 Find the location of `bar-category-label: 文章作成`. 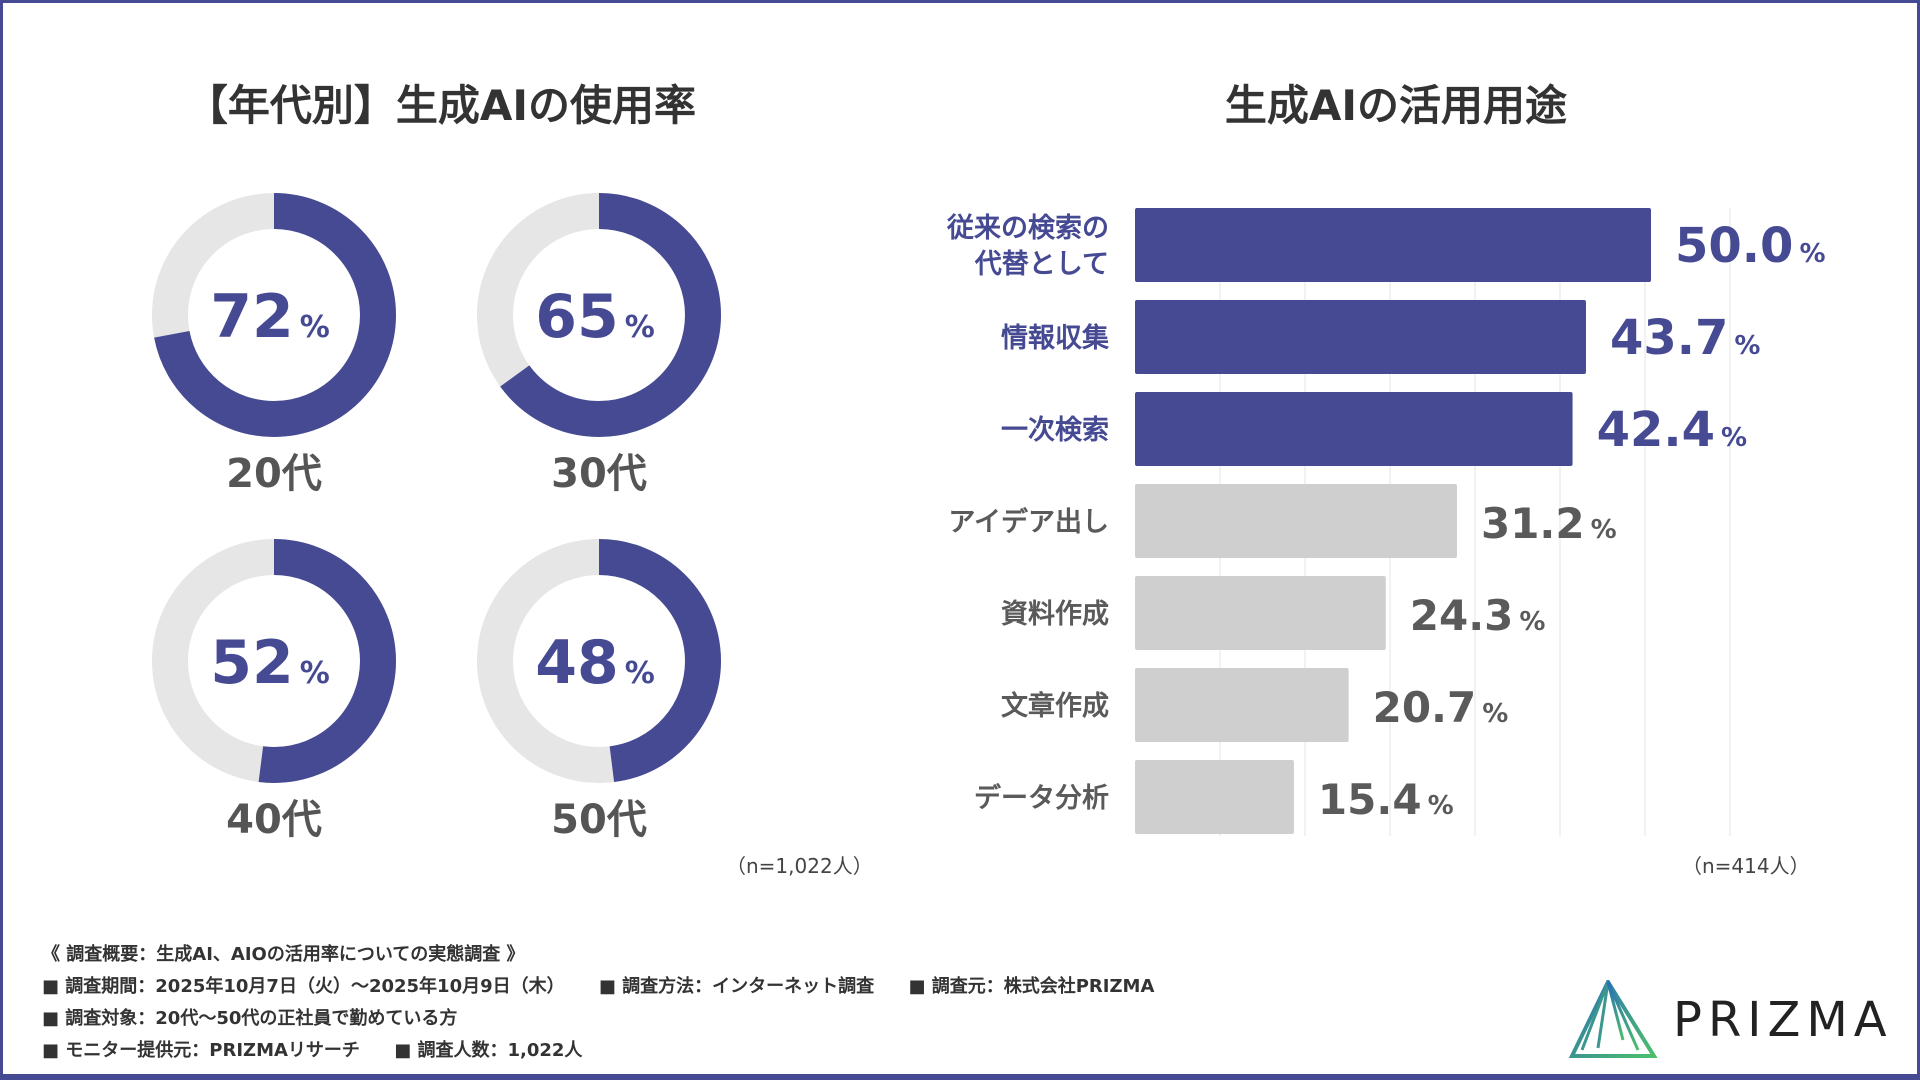

bar-category-label: 文章作成 is located at coordinates (1055, 706).